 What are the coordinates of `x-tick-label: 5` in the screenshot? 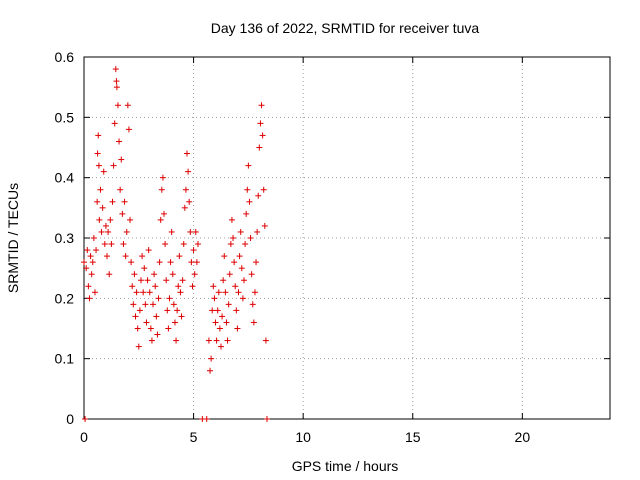 It's located at (194, 437).